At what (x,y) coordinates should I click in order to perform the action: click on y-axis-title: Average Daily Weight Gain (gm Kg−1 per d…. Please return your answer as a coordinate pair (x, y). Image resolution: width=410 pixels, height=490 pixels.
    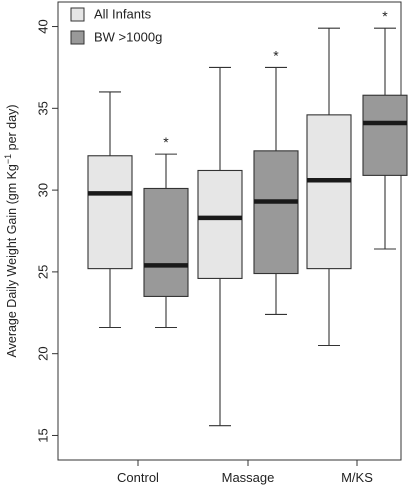
    Looking at the image, I should click on (11, 231).